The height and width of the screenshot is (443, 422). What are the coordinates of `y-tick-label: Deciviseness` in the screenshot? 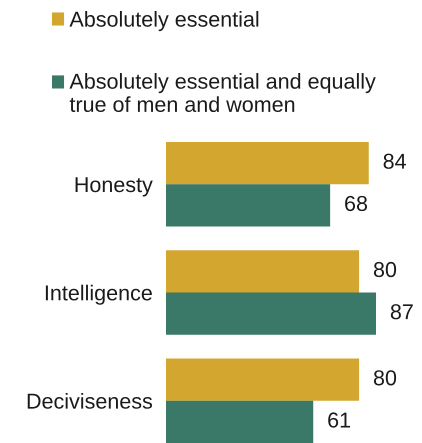 It's located at (90, 400).